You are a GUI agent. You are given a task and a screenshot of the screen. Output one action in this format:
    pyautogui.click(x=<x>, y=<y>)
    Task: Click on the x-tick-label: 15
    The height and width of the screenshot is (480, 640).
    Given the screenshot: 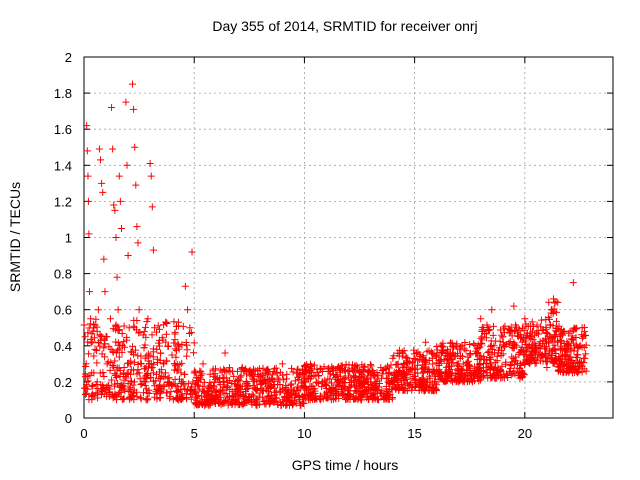 What is the action you would take?
    pyautogui.click(x=414, y=433)
    